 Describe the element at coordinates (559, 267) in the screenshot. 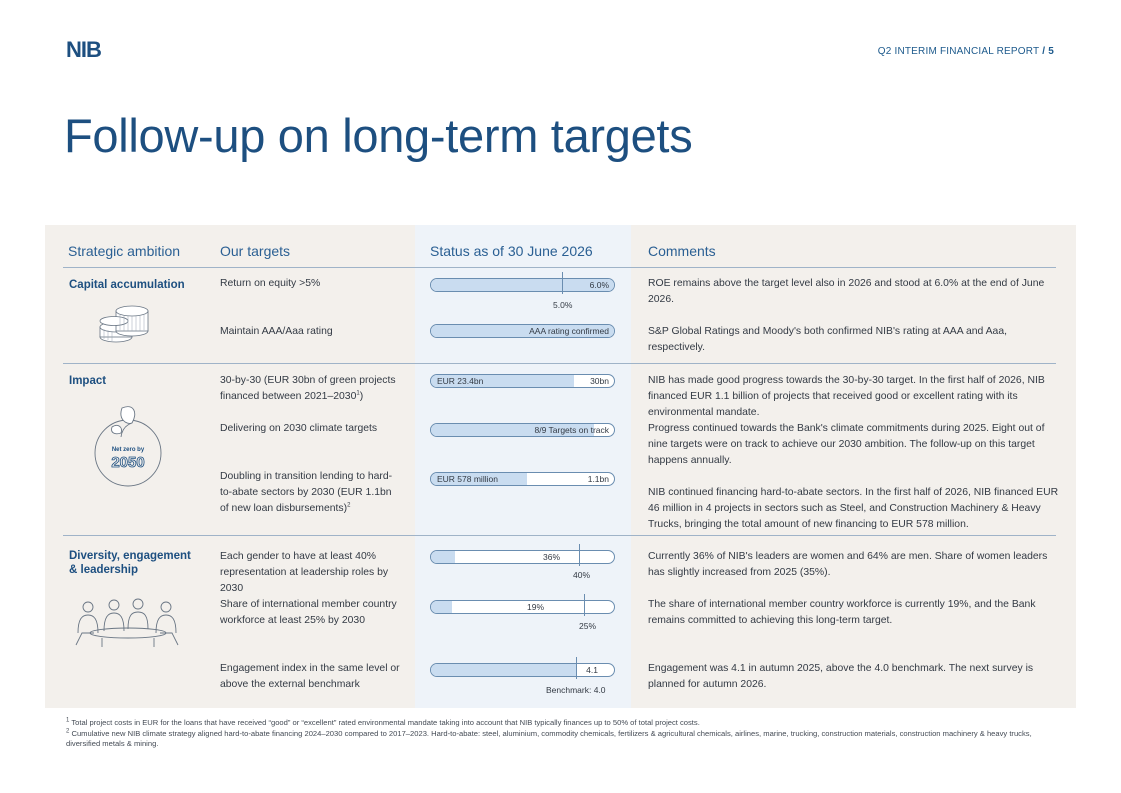

I see `header-divider` at that location.